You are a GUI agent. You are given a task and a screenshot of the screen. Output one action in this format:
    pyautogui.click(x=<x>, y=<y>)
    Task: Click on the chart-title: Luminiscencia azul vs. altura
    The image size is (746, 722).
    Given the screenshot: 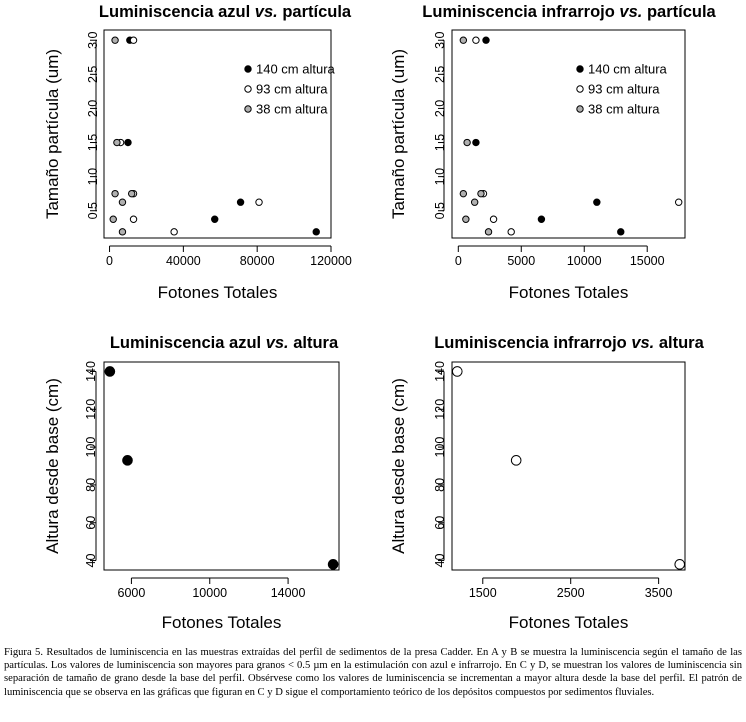 What is the action you would take?
    pyautogui.click(x=224, y=343)
    